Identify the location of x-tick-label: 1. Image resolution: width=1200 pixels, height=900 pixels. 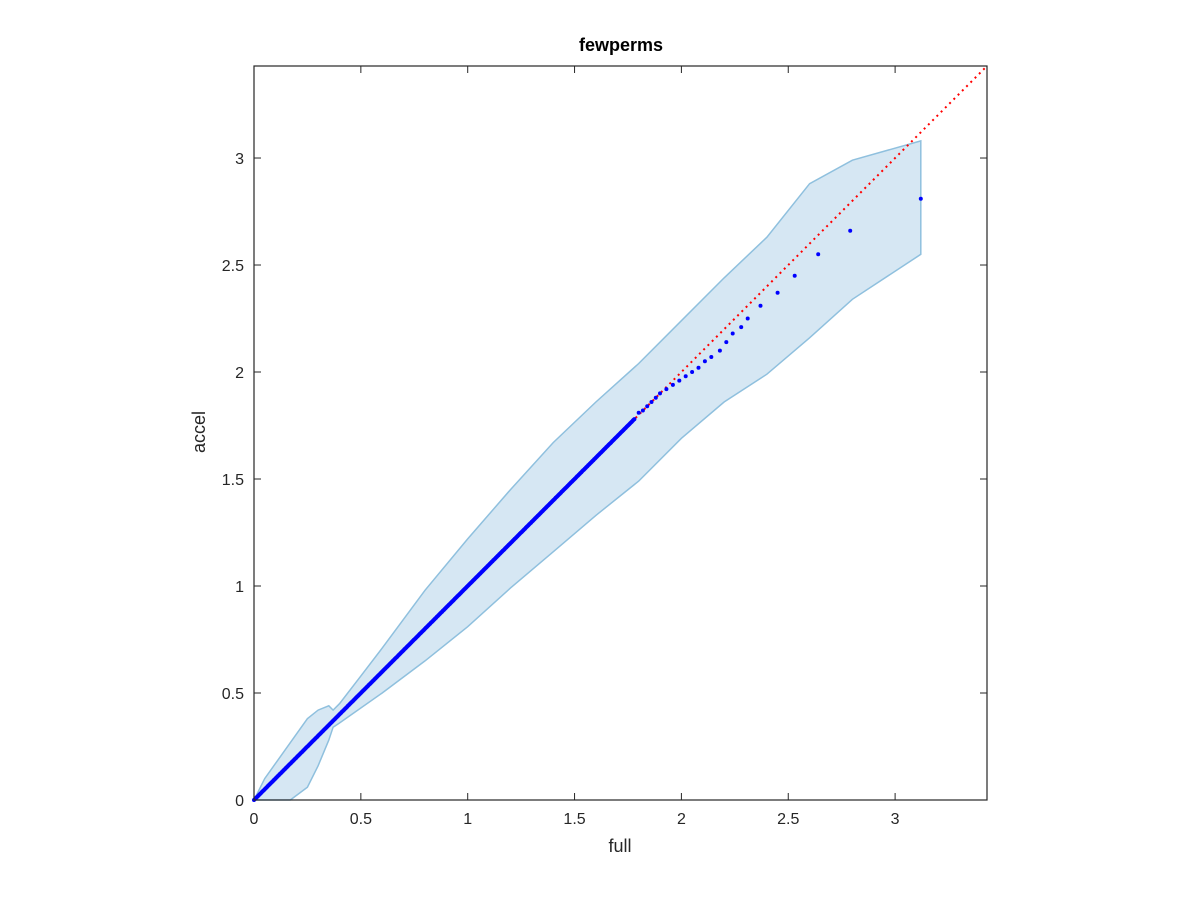
(467, 819).